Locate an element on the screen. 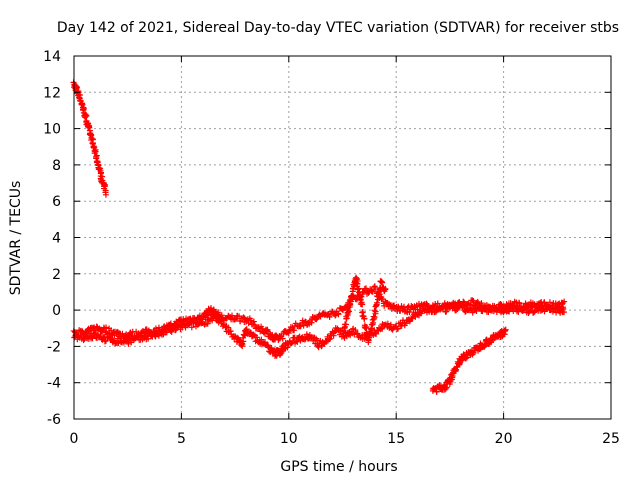 This screenshot has height=480, width=640. y-tick-label: 4 is located at coordinates (56, 239).